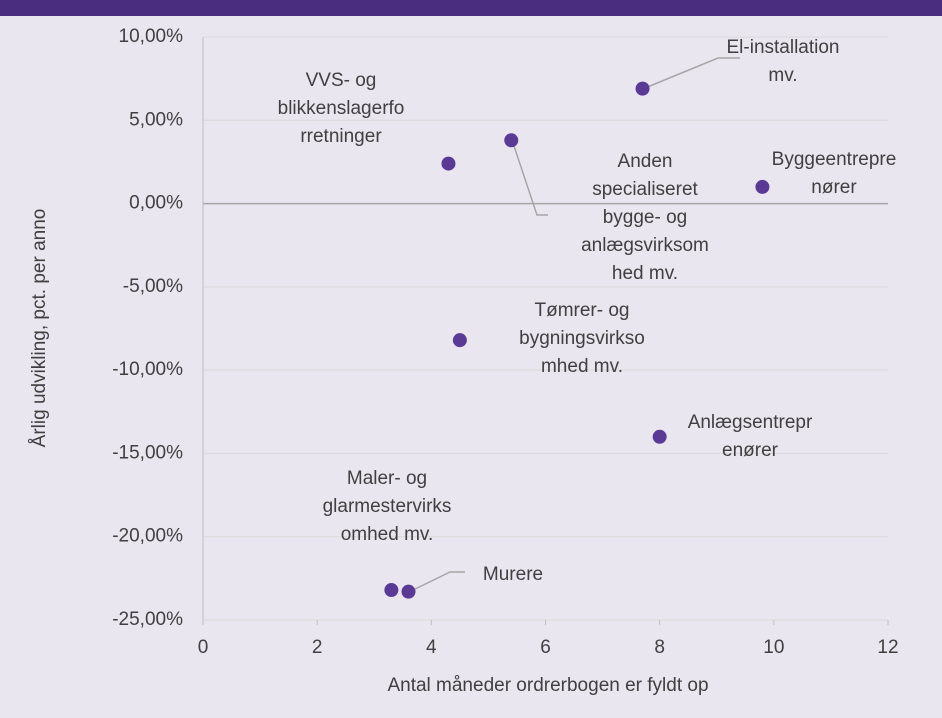  I want to click on point-label: mhed mv., so click(582, 366).